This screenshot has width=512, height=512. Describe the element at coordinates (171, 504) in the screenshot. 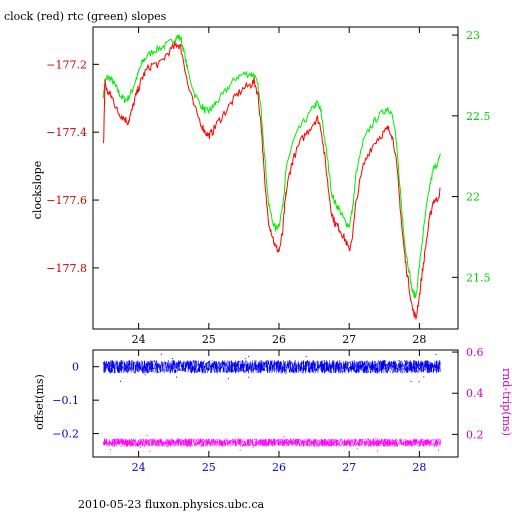

I see `footer-text: 2010-05-23 fluxon.physics.ubc.ca` at that location.